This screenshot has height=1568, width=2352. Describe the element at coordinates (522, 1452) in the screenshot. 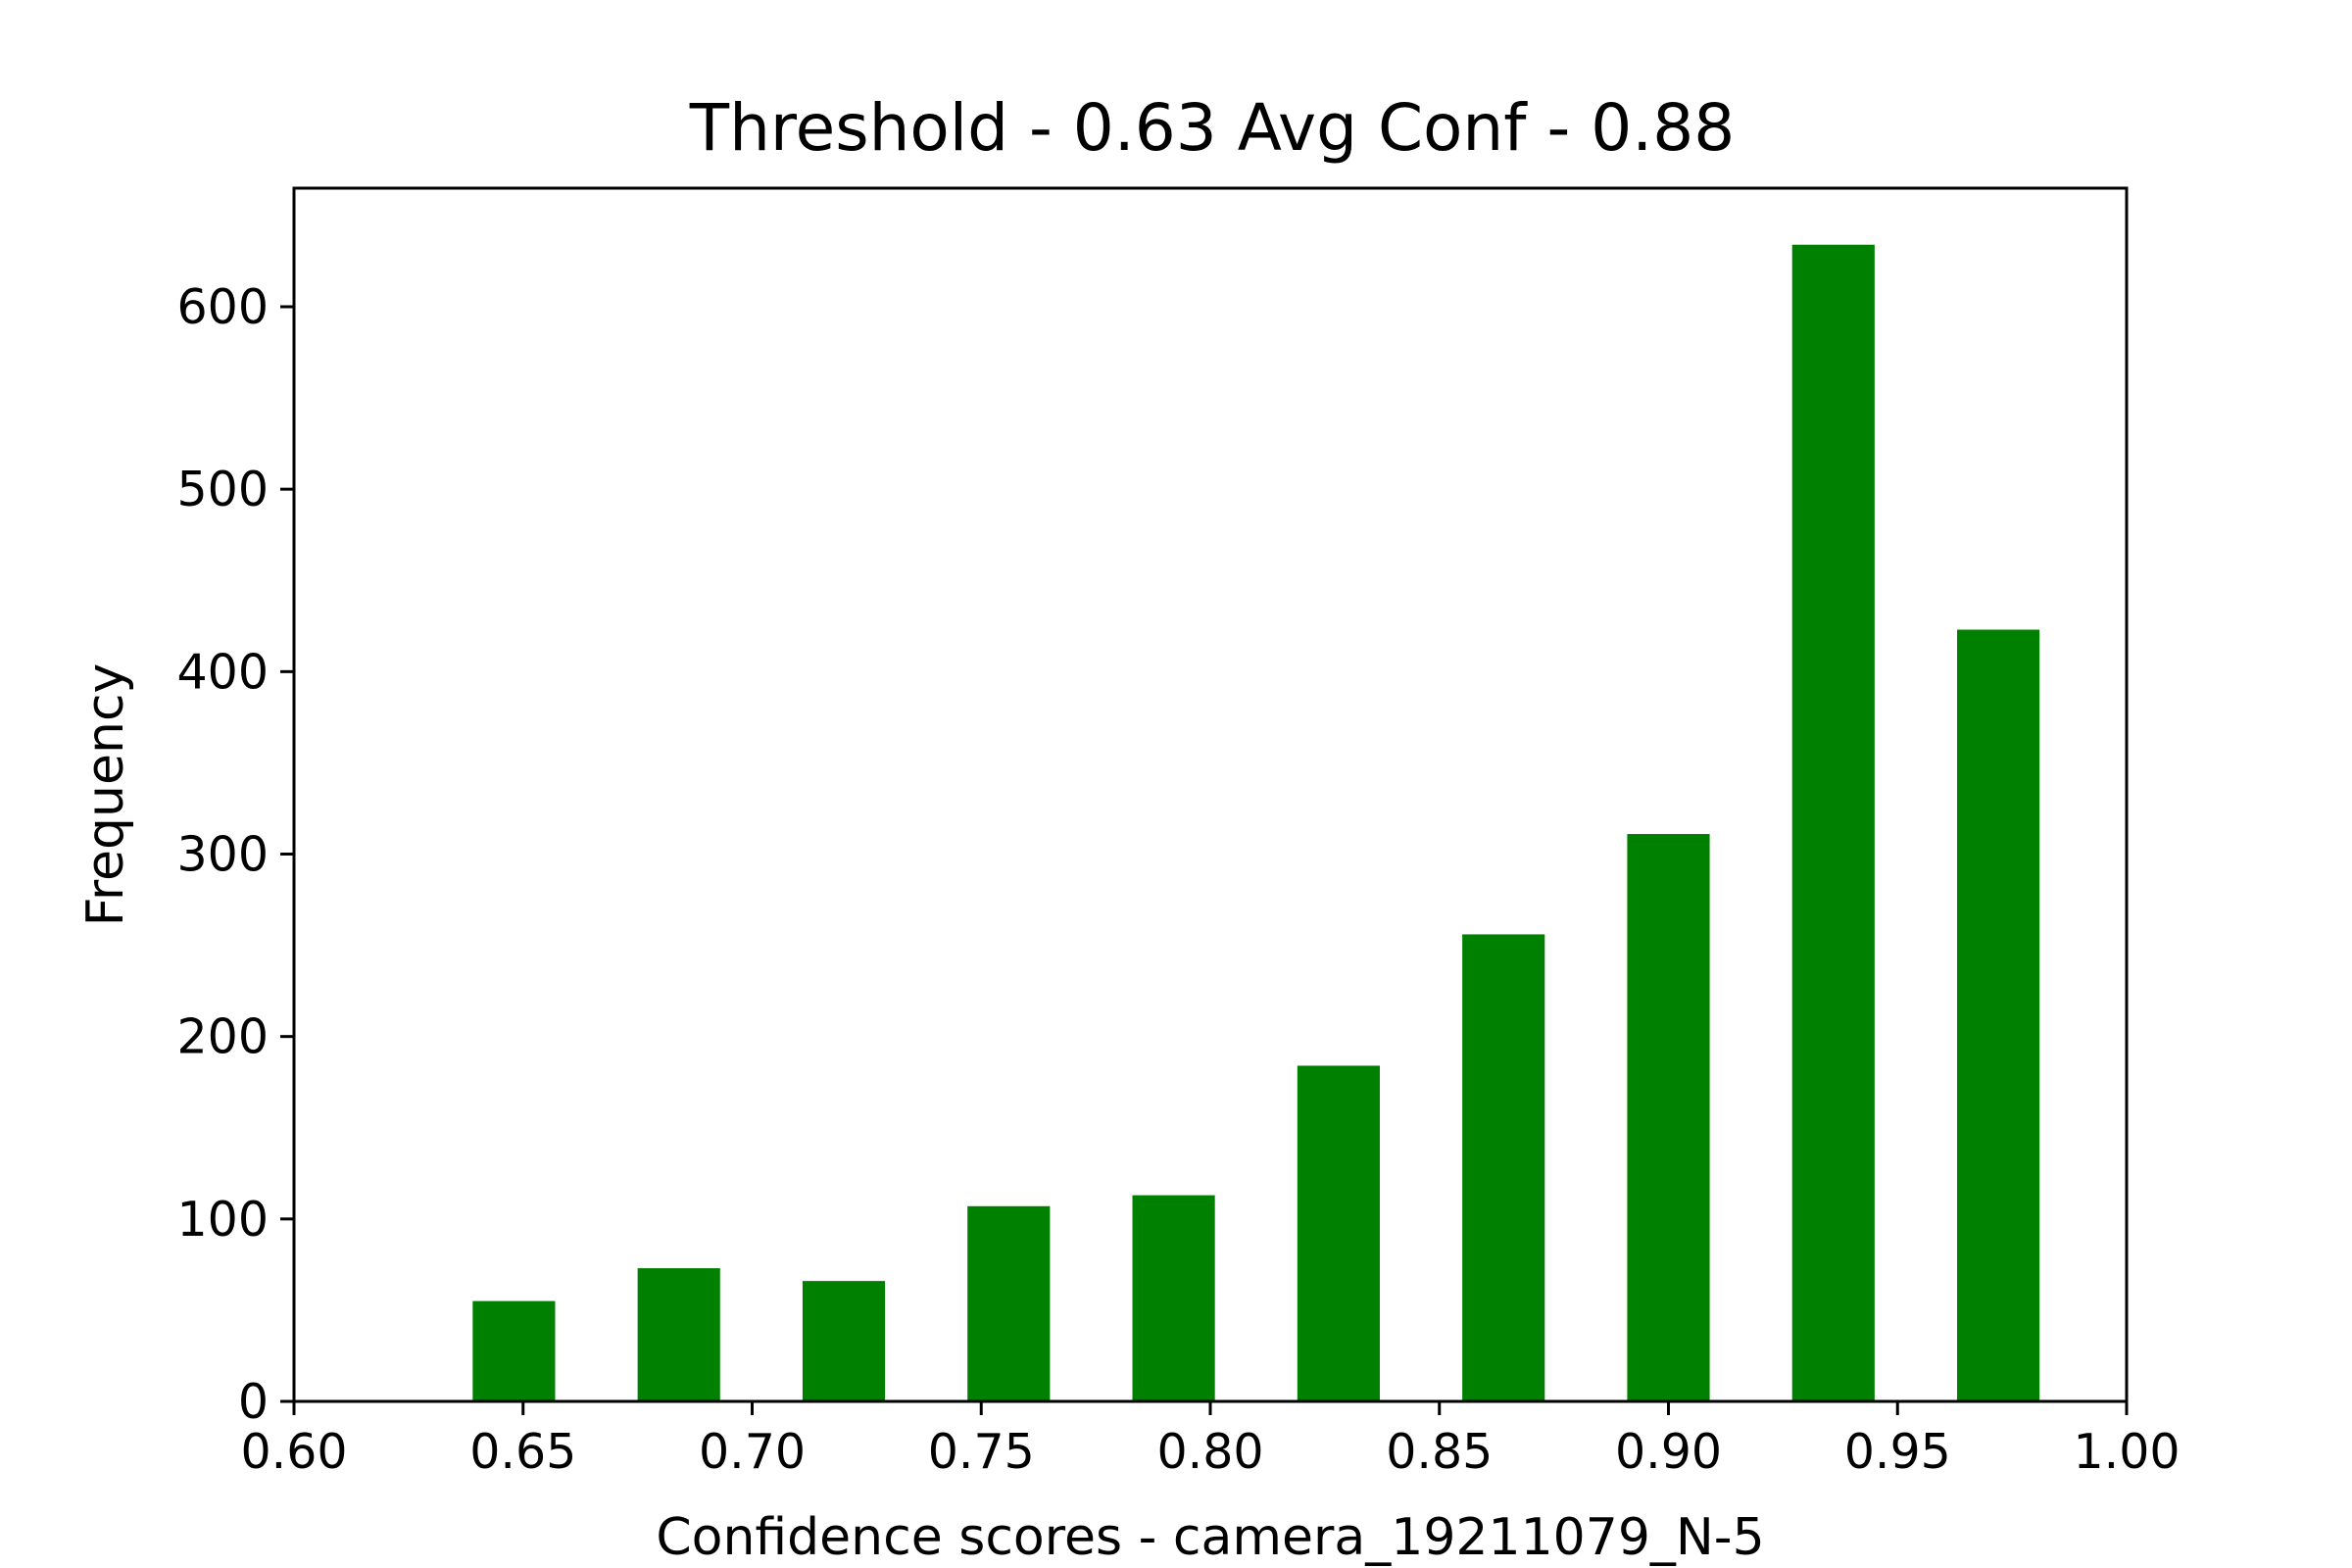

I see `x-tick-label: 0.65` at that location.